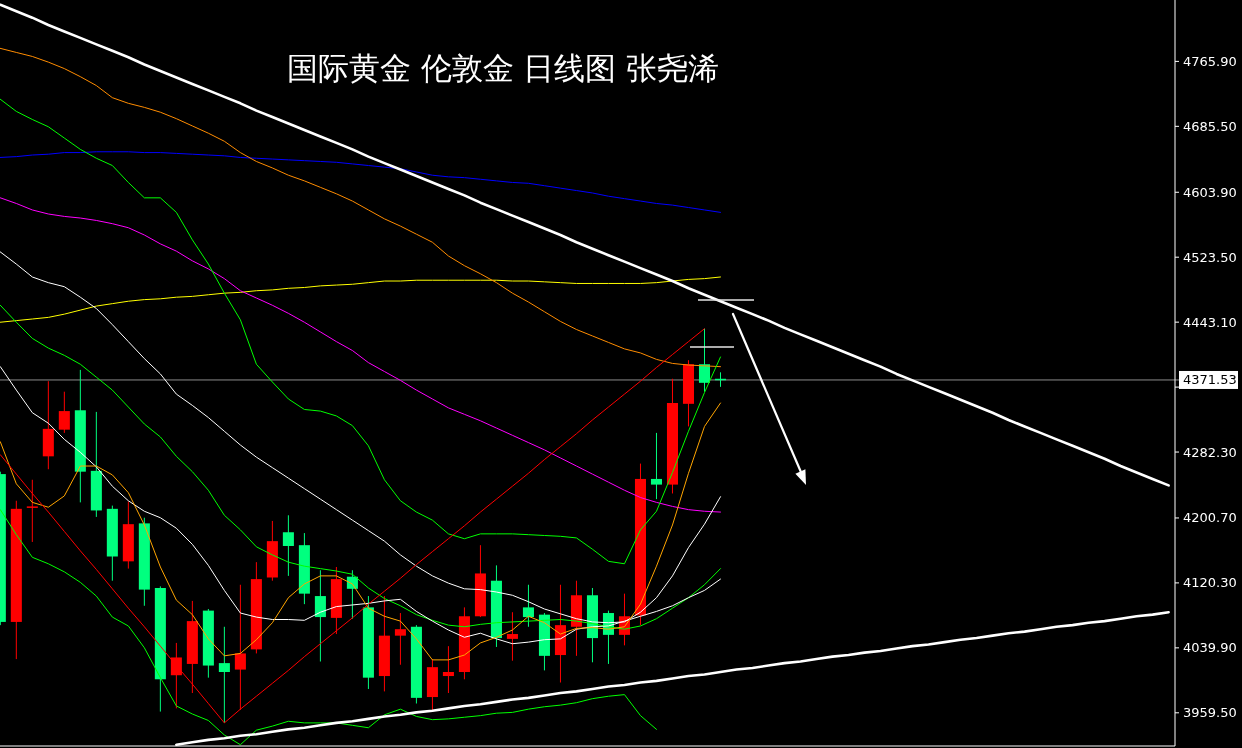 This screenshot has width=1242, height=748. Describe the element at coordinates (503, 68) in the screenshot. I see `title: 国际黄金 伦敦金 日线图 张尧浠` at that location.